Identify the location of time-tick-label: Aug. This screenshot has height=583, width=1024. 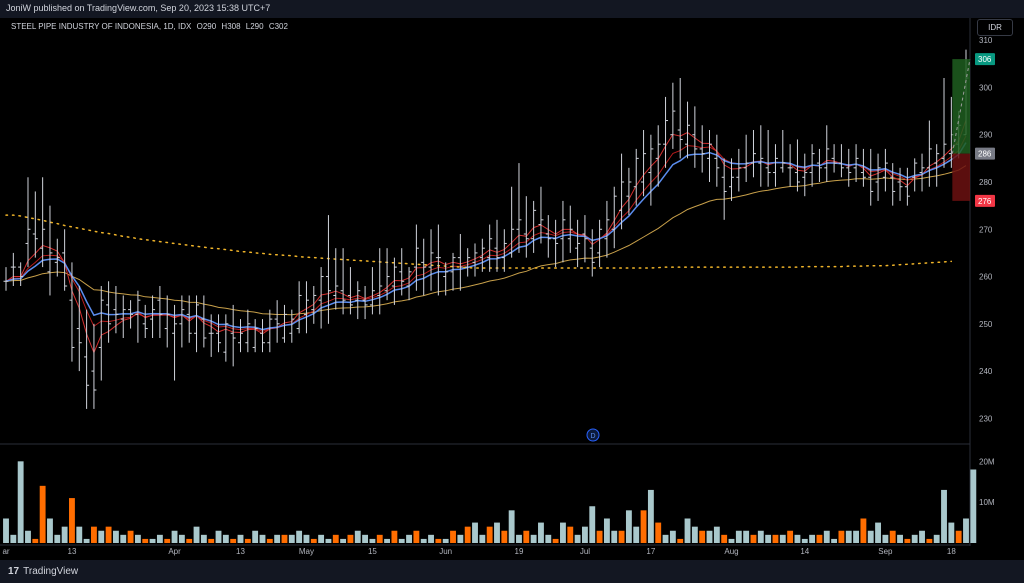
(731, 551).